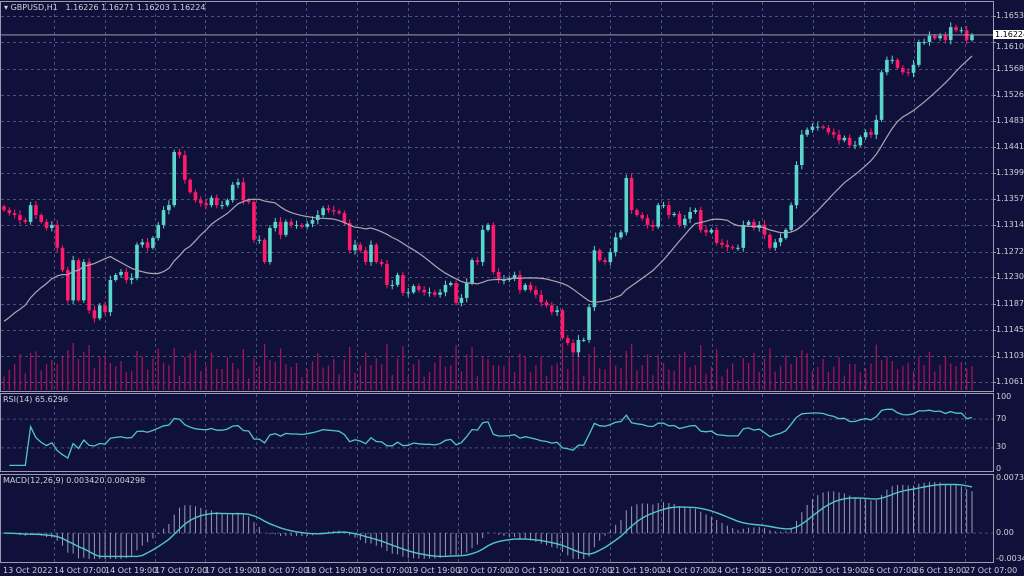  I want to click on current-price-label: 1.16224, so click(1008, 34).